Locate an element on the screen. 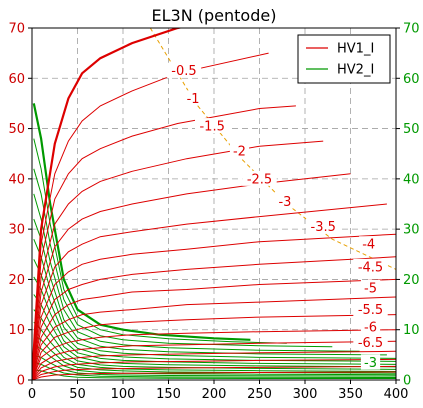 The image size is (423, 408). curve-label: -6.5 is located at coordinates (370, 343).